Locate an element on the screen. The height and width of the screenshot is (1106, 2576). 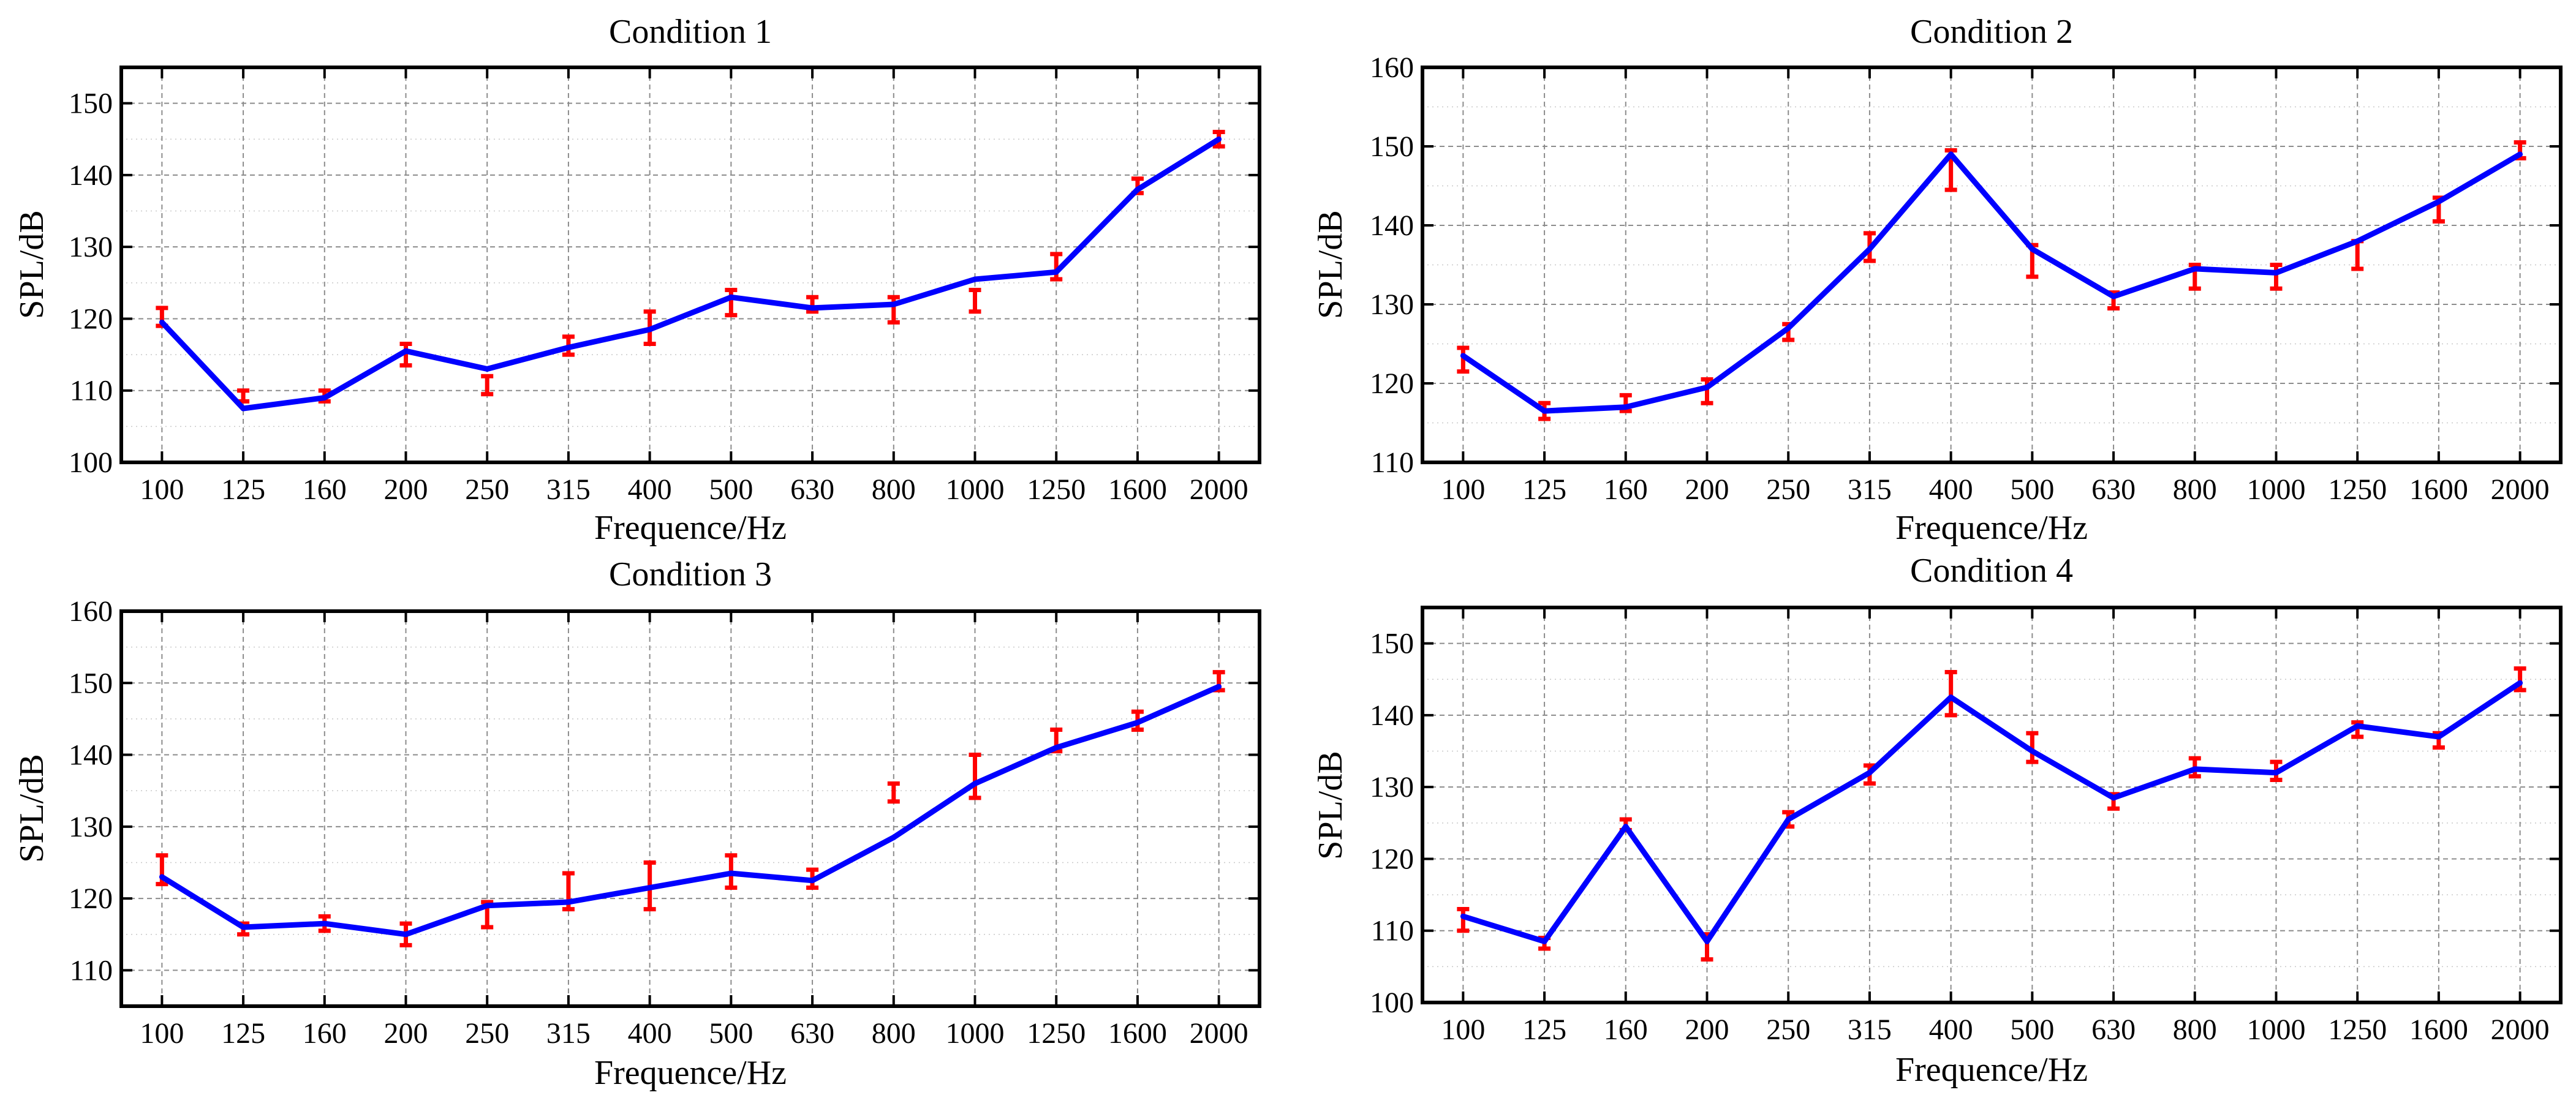
panel-title: Condition 2 is located at coordinates (1991, 32).